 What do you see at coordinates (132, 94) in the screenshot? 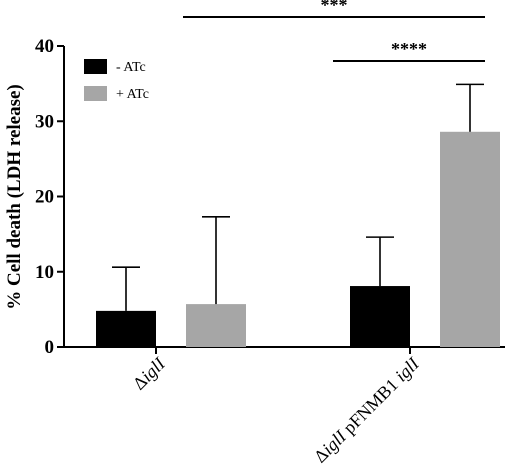
I see `legend-label: + ATc` at bounding box center [132, 94].